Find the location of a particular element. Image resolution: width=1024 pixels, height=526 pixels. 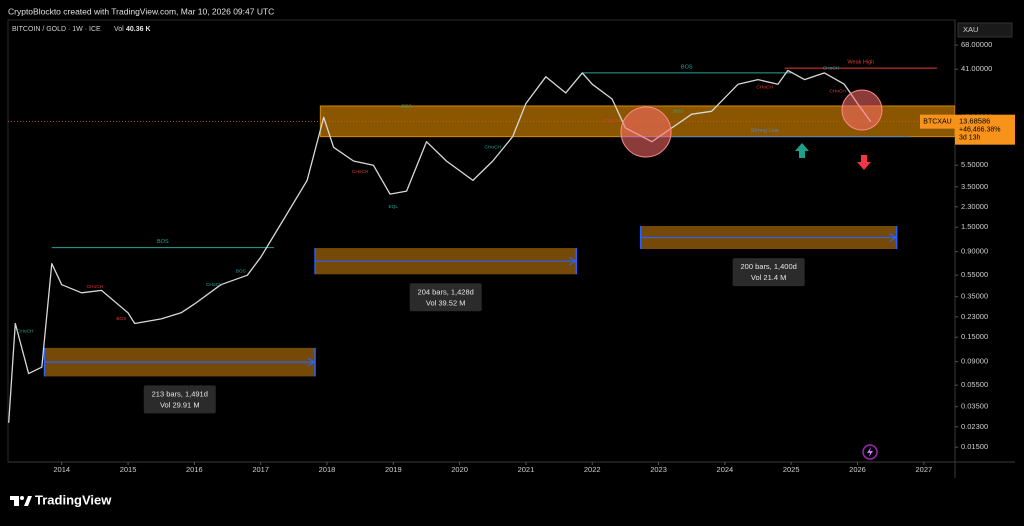

vol-label: Vol is located at coordinates (119, 29).